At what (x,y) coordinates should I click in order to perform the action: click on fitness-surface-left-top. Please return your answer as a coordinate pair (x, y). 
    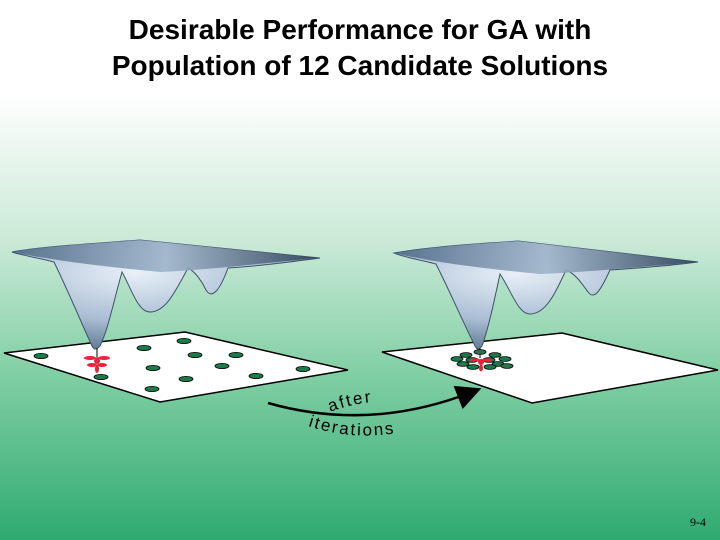
    Looking at the image, I should click on (166, 256).